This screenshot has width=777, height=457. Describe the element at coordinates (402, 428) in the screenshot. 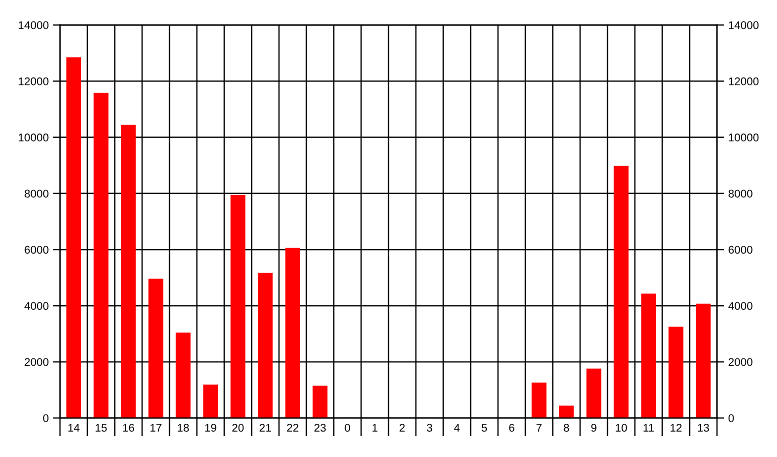

I see `x-tick-label: 2` at that location.